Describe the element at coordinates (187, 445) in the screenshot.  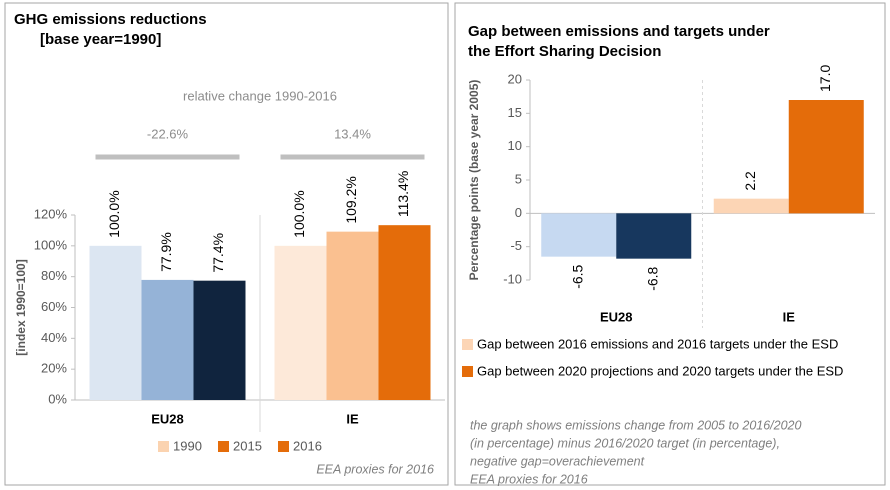
I see `legend-label: 1990` at that location.